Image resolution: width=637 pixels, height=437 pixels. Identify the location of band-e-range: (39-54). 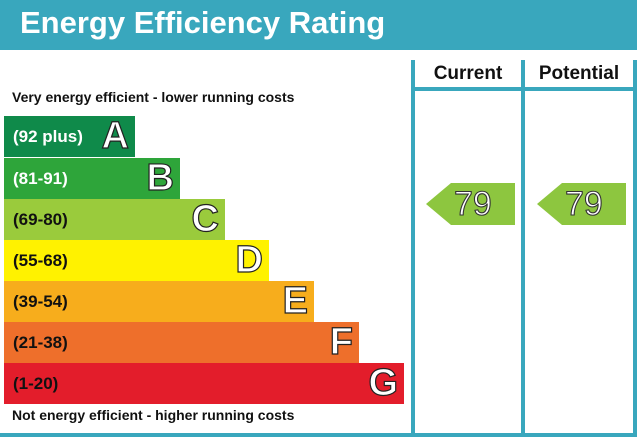
(40, 301).